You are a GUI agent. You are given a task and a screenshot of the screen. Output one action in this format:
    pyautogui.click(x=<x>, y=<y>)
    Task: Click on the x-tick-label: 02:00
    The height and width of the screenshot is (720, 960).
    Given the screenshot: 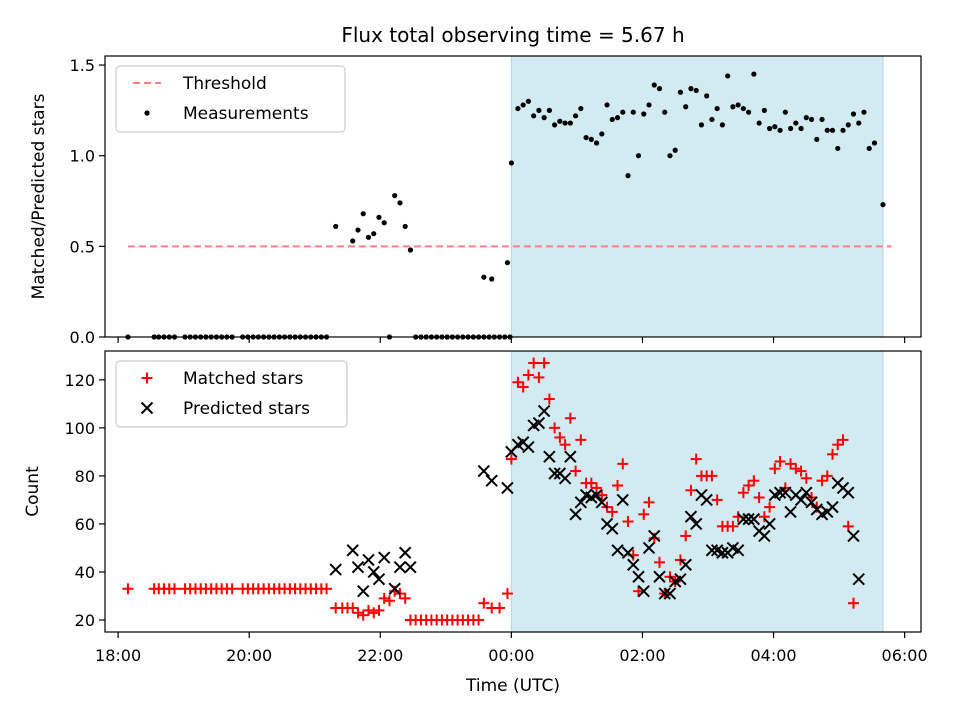 What is the action you would take?
    pyautogui.click(x=642, y=655)
    